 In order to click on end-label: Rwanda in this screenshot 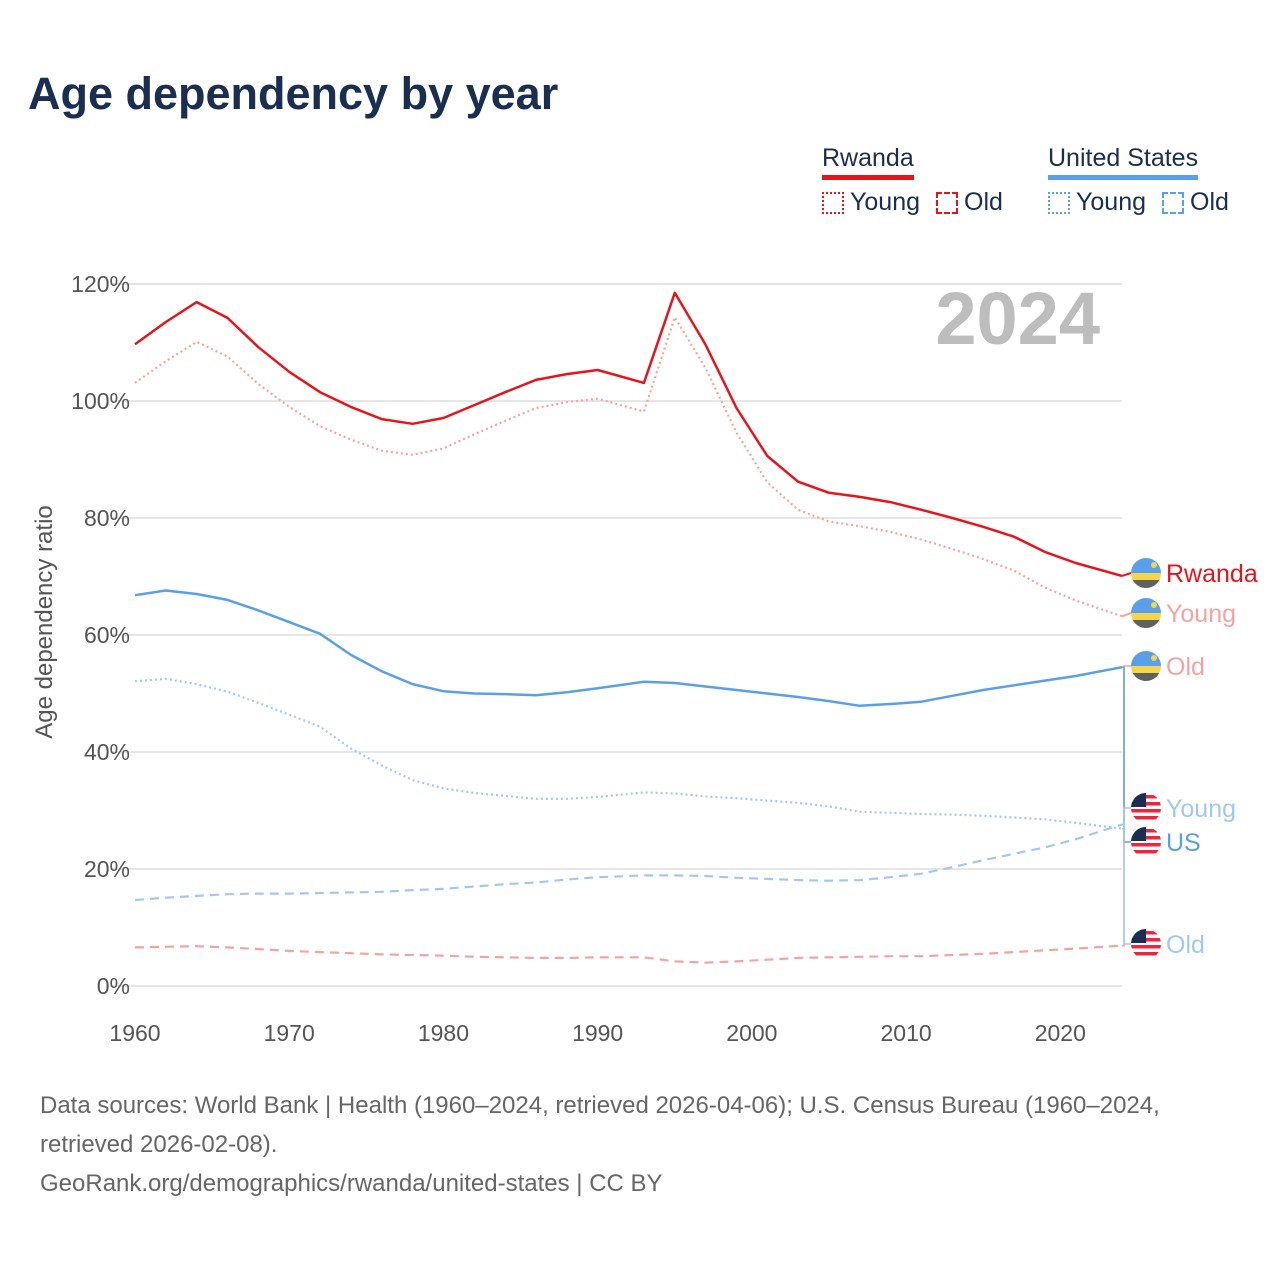, I will do `click(1212, 574)`.